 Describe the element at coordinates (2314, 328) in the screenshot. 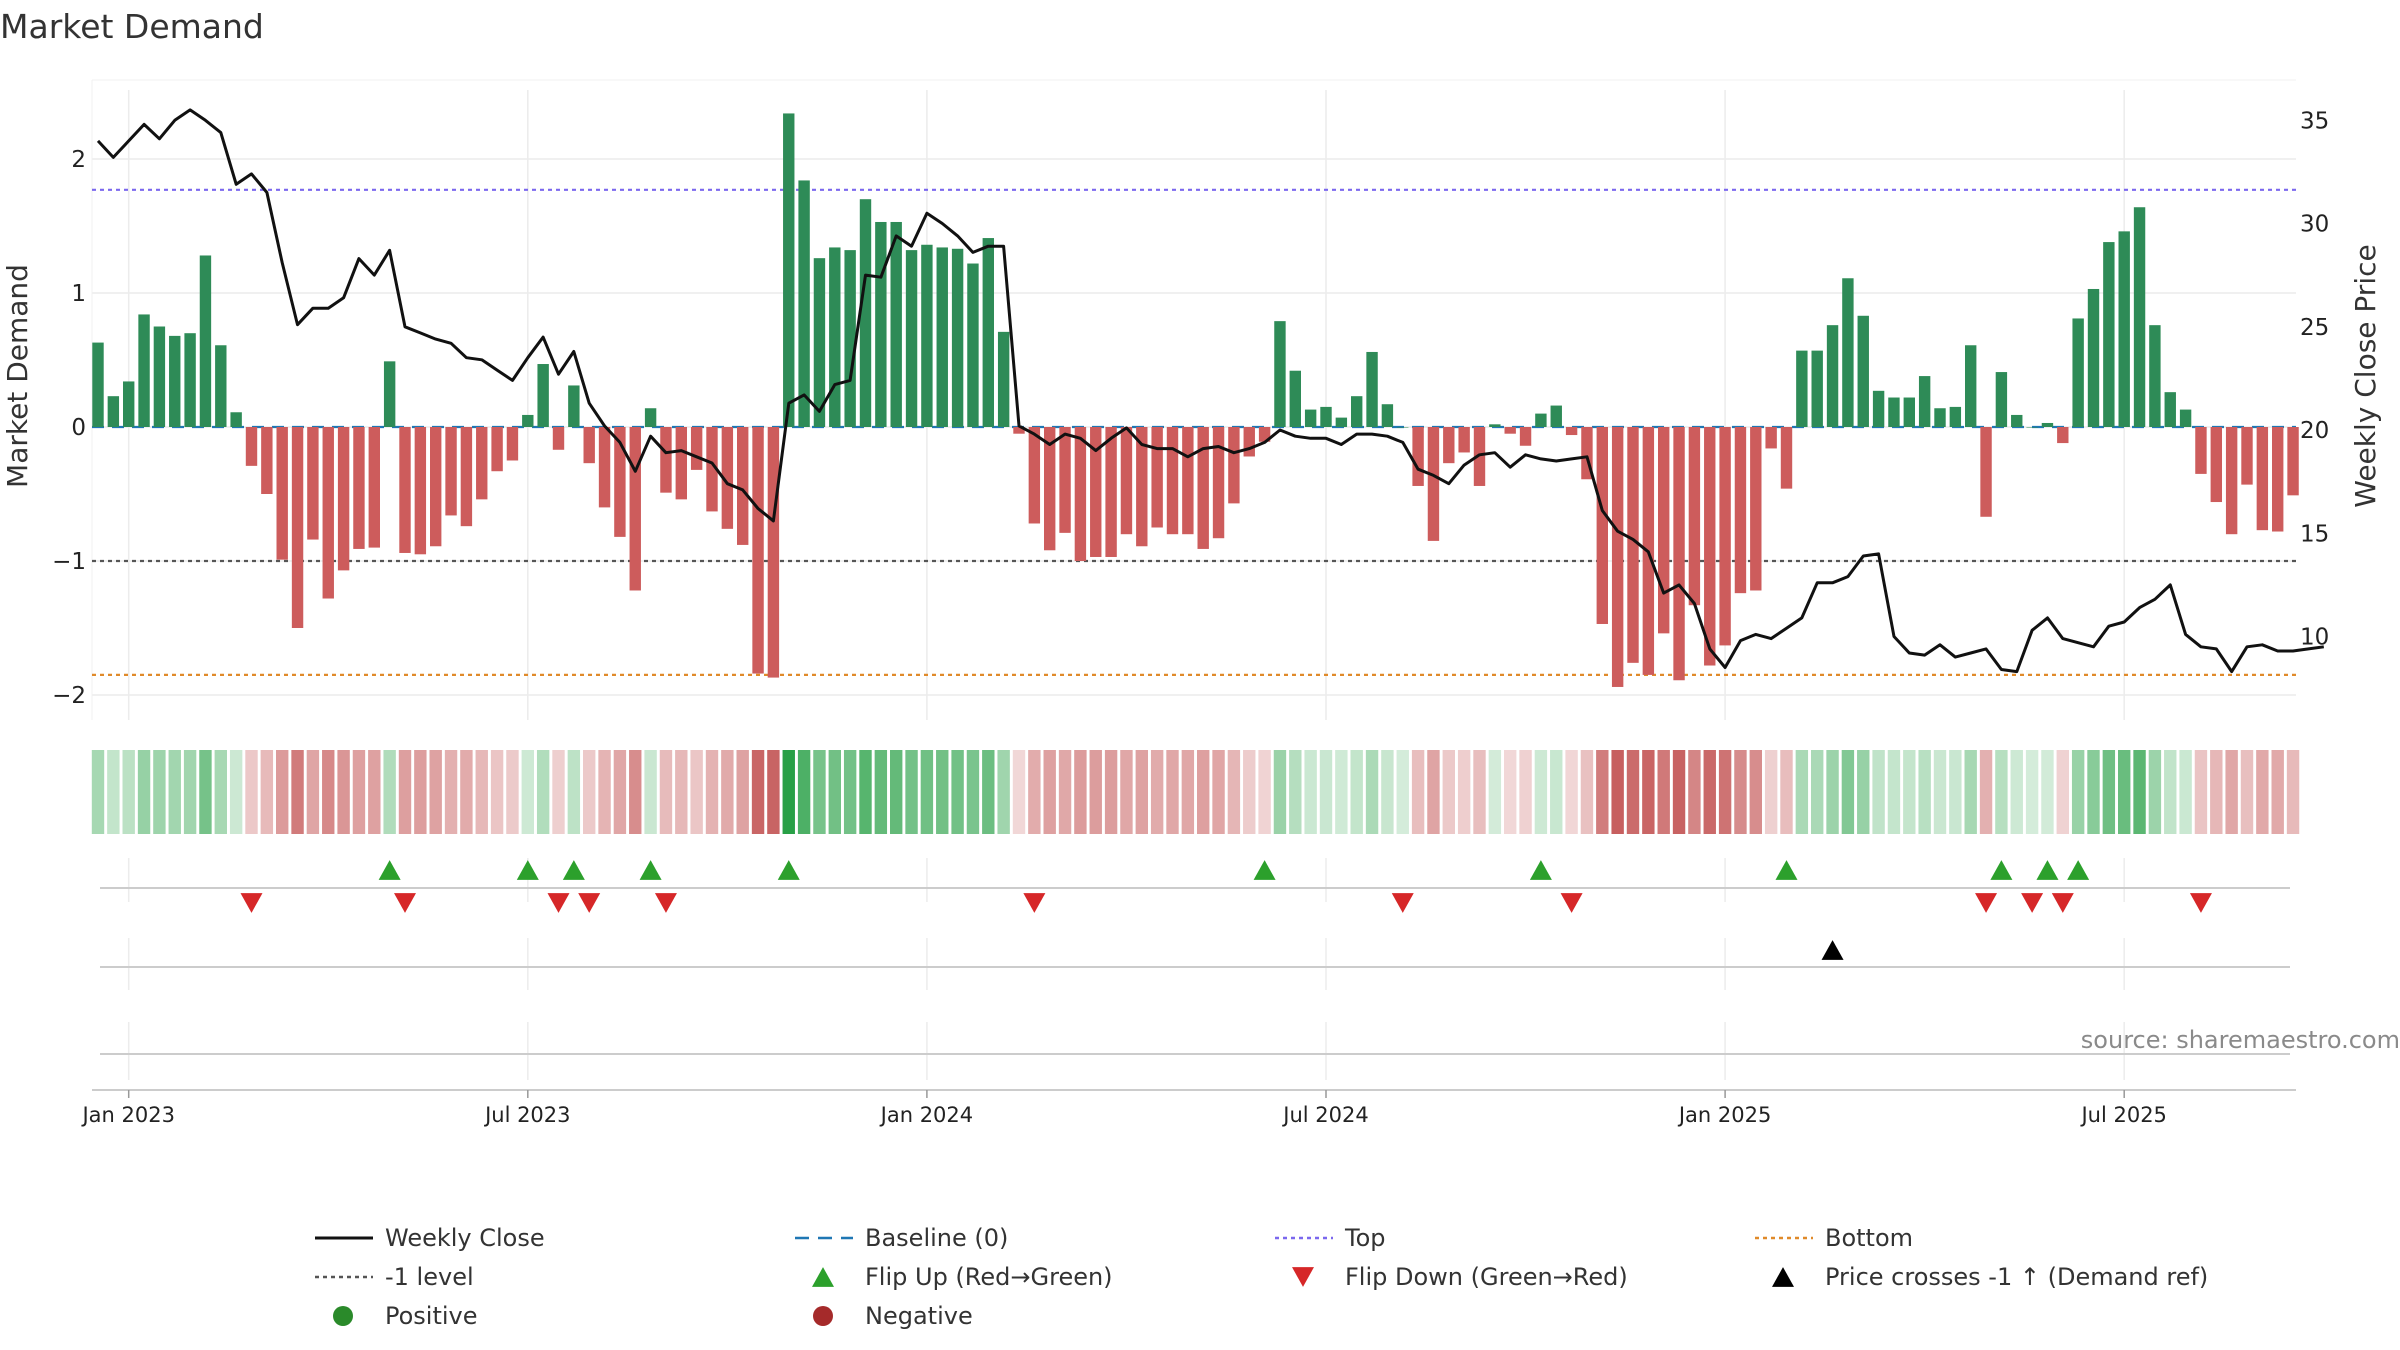

I see `right-tick-label: 25` at that location.